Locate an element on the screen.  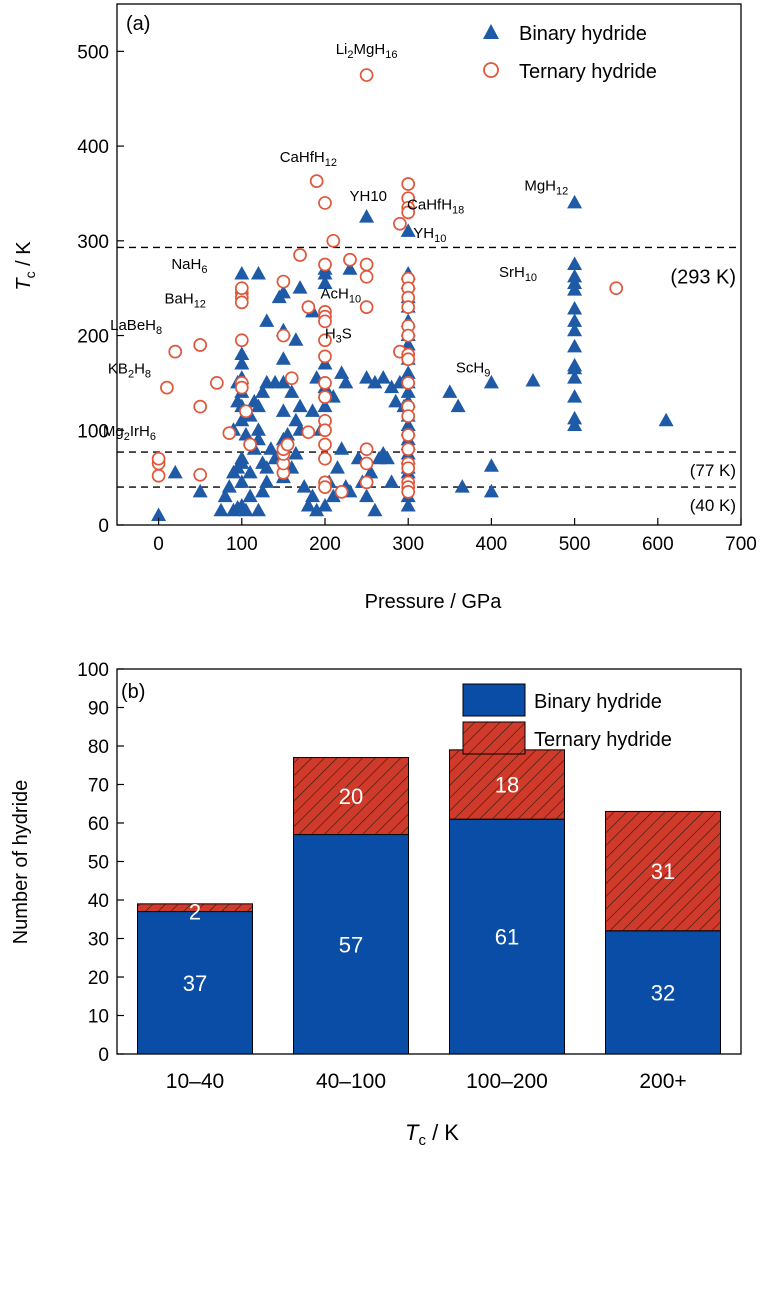
ternary-value-label: 2 is located at coordinates (195, 912).